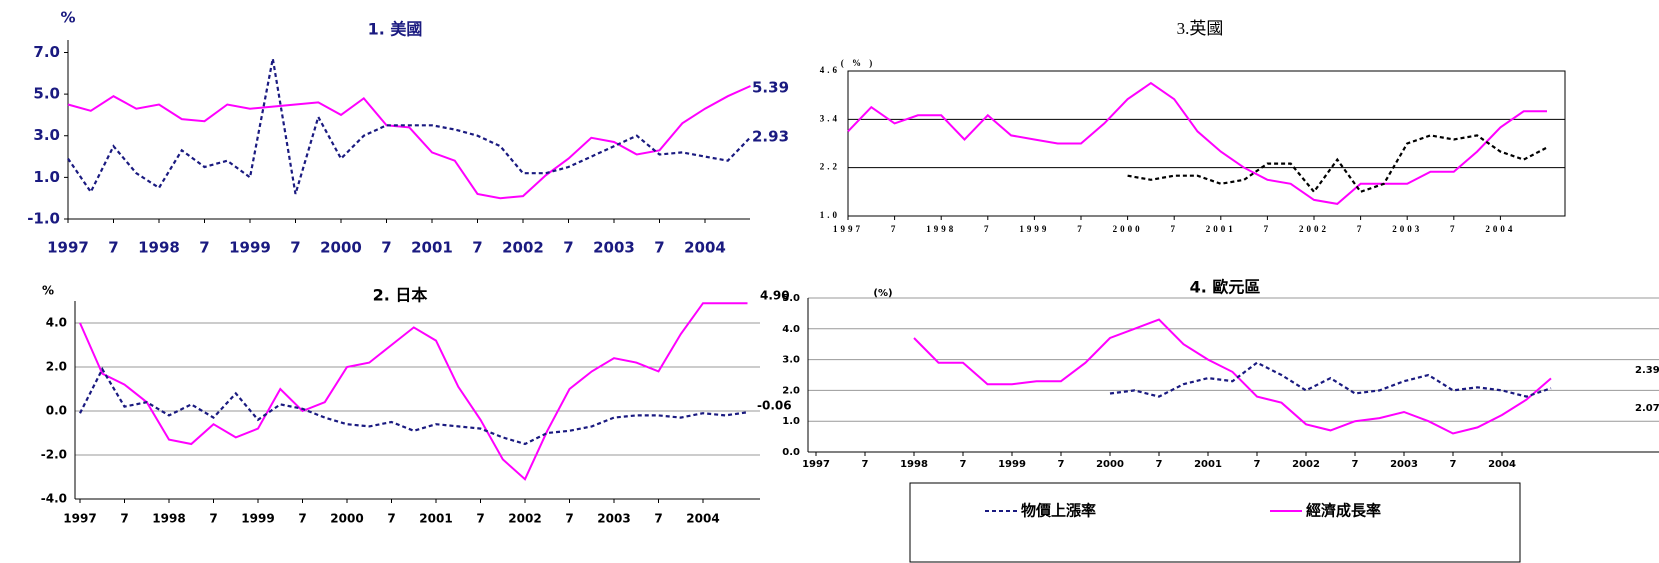 This screenshot has height=563, width=1659. What do you see at coordinates (882, 293) in the screenshot?
I see `unit-label: (%)` at bounding box center [882, 293].